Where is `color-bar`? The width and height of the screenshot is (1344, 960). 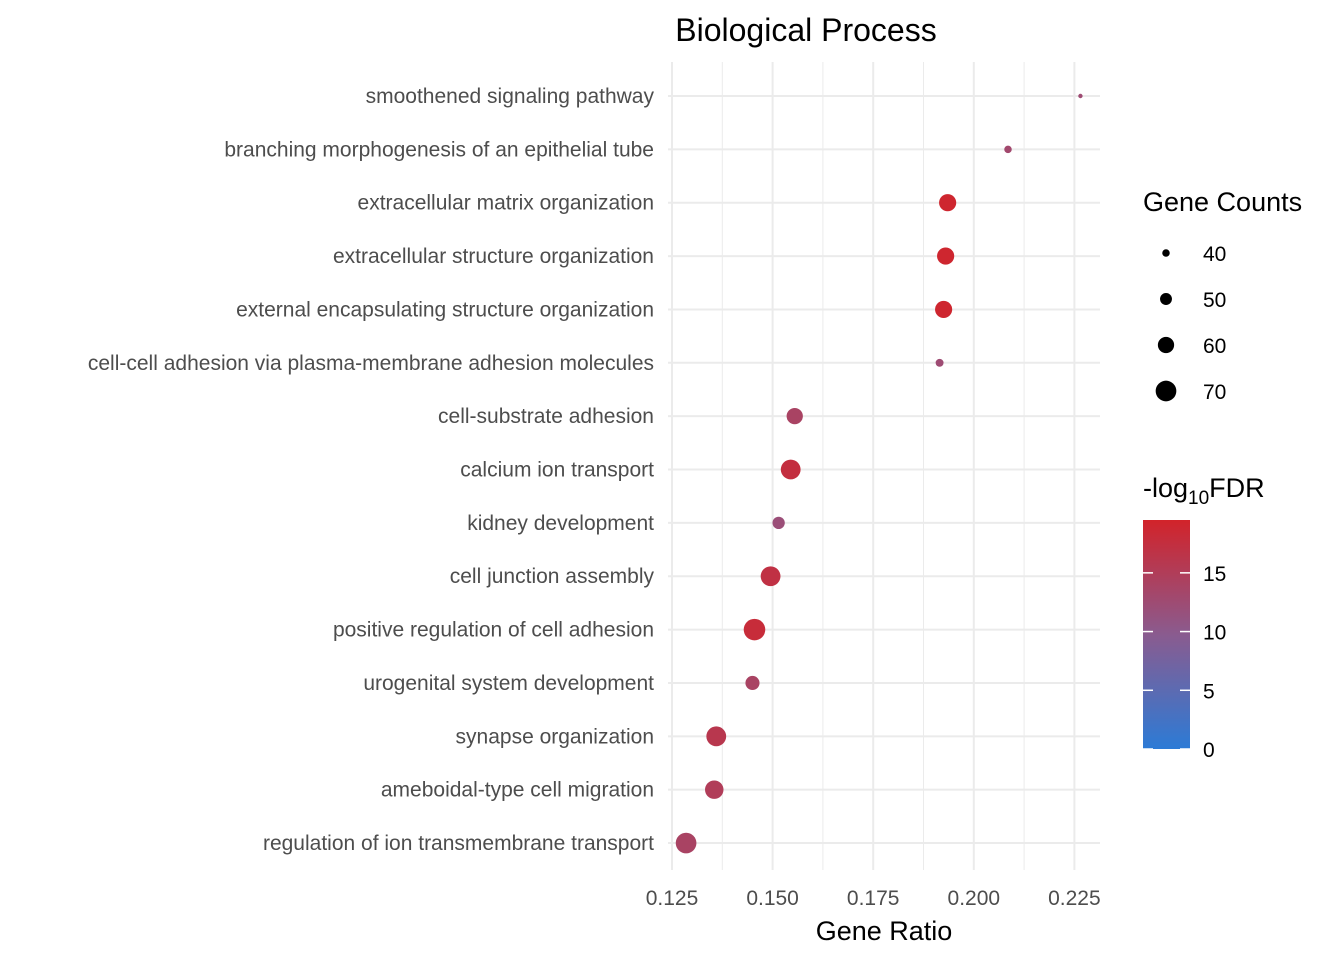 color-bar is located at coordinates (1166, 634).